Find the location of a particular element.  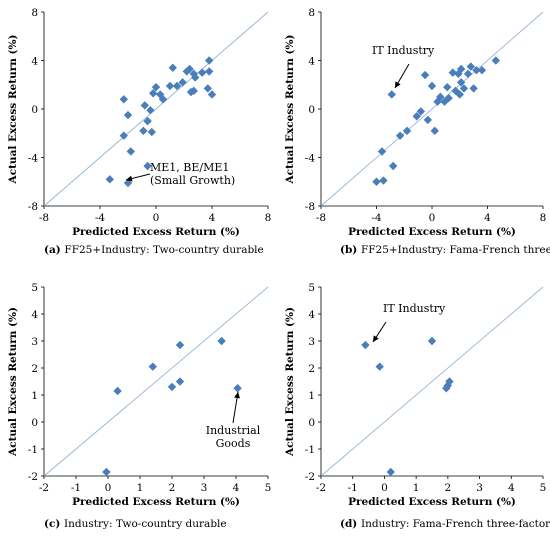

y-tick-label: 1 is located at coordinates (34, 396).